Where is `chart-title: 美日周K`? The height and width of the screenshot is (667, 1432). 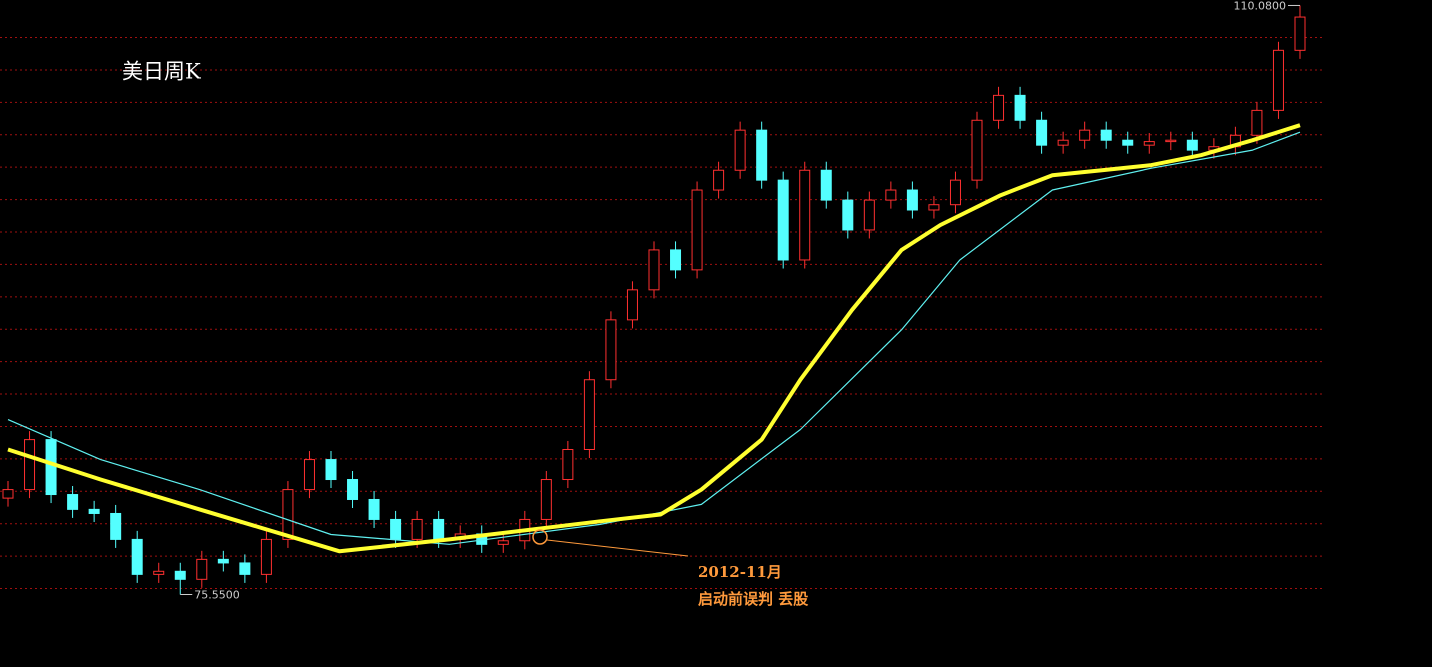
chart-title: 美日周K is located at coordinates (161, 72).